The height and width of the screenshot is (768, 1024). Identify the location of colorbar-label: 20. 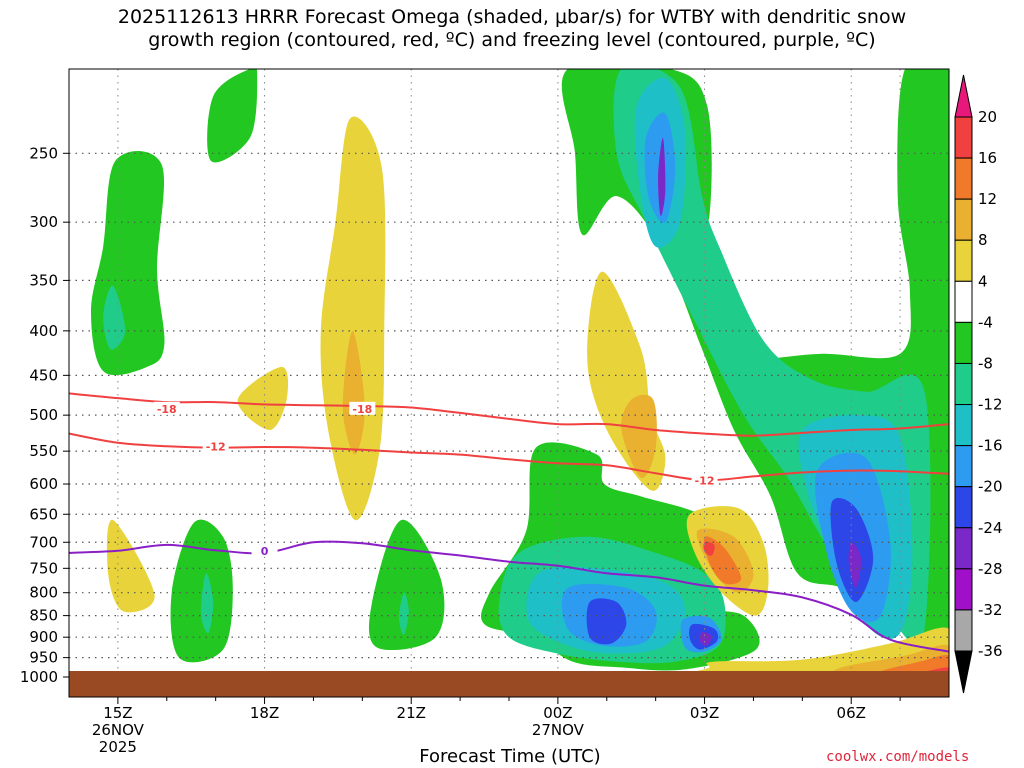
(987, 117).